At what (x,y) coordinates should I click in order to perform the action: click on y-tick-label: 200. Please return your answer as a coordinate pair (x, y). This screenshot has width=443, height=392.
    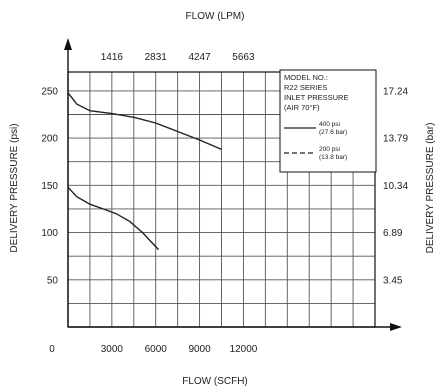
    Looking at the image, I should click on (49, 139).